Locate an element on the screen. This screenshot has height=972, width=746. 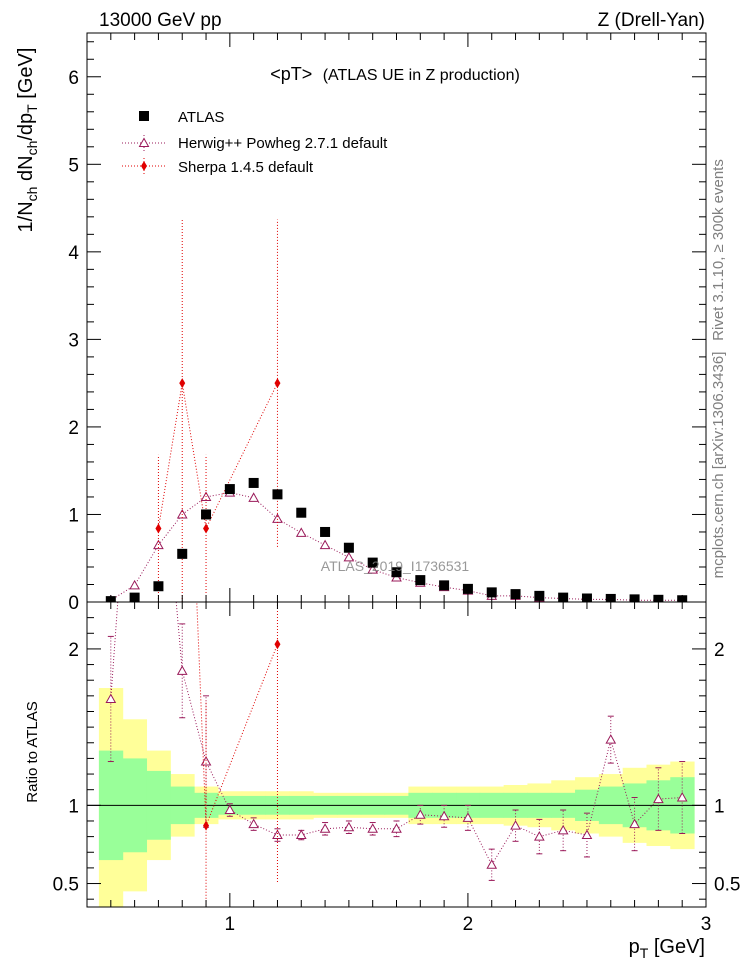
y-tick-label: 3 is located at coordinates (73, 340).